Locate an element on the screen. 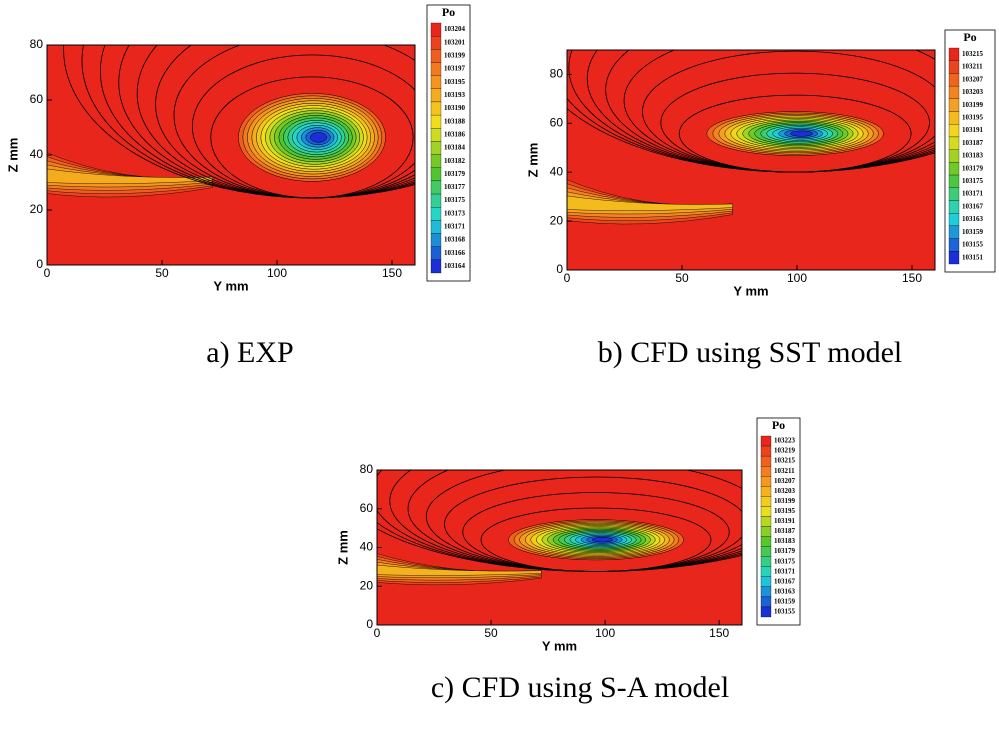  caption: c) CFD using S-A model is located at coordinates (580, 687).